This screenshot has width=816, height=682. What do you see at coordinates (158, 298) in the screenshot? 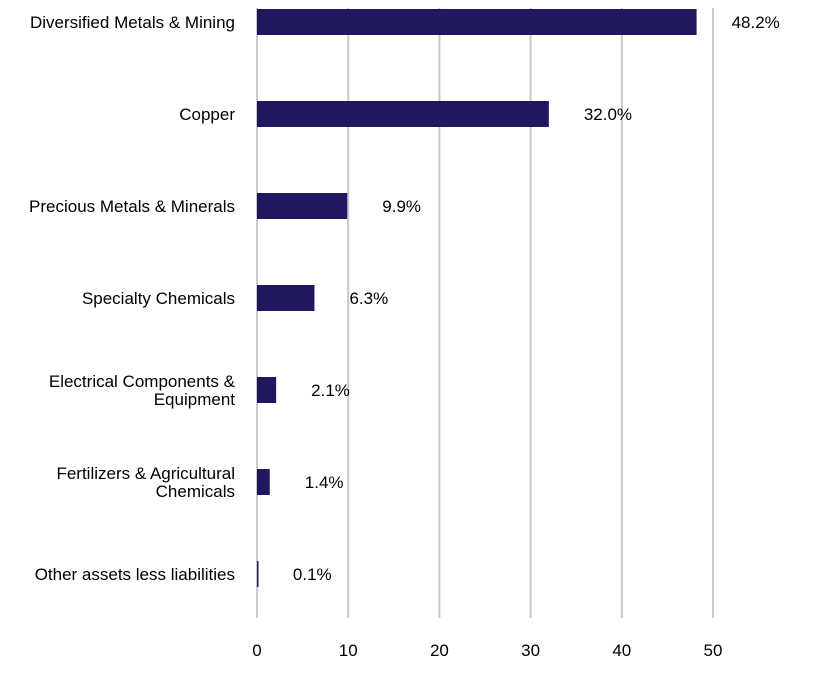
I see `category-label: Specialty Chemicals` at bounding box center [158, 298].